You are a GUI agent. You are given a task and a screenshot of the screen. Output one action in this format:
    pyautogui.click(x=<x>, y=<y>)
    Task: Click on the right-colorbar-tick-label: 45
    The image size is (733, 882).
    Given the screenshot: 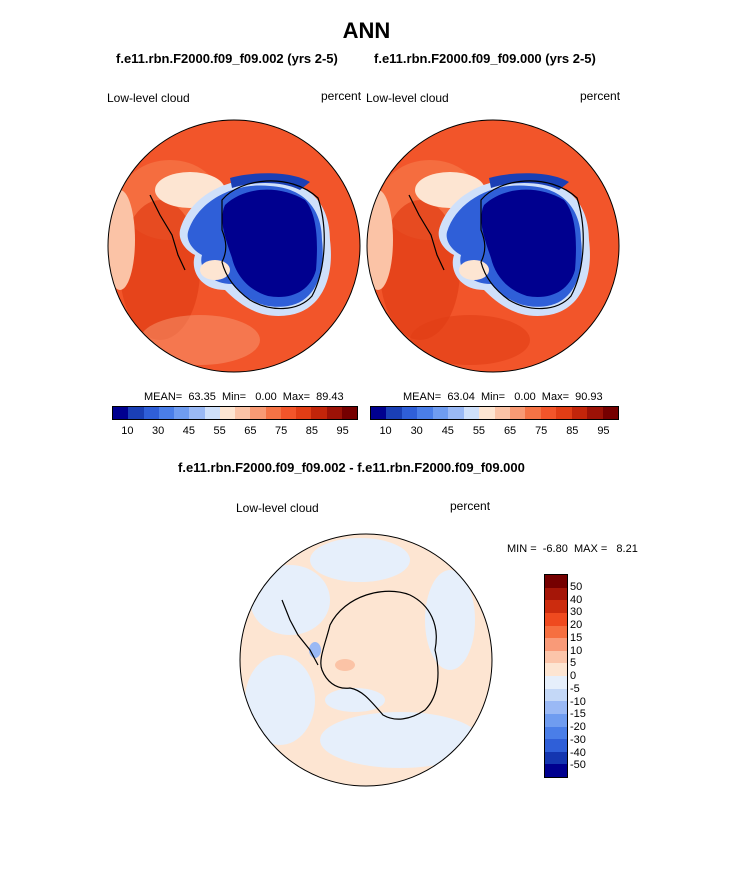 What is the action you would take?
    pyautogui.click(x=447, y=431)
    